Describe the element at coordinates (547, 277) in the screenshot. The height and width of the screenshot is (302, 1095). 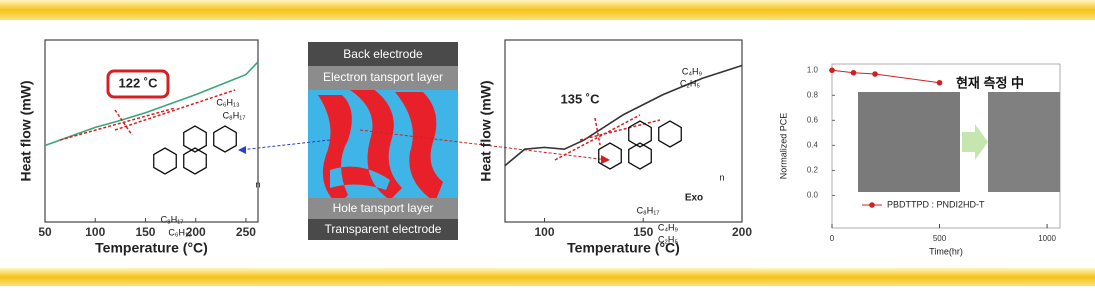
I see `bottom-band` at that location.